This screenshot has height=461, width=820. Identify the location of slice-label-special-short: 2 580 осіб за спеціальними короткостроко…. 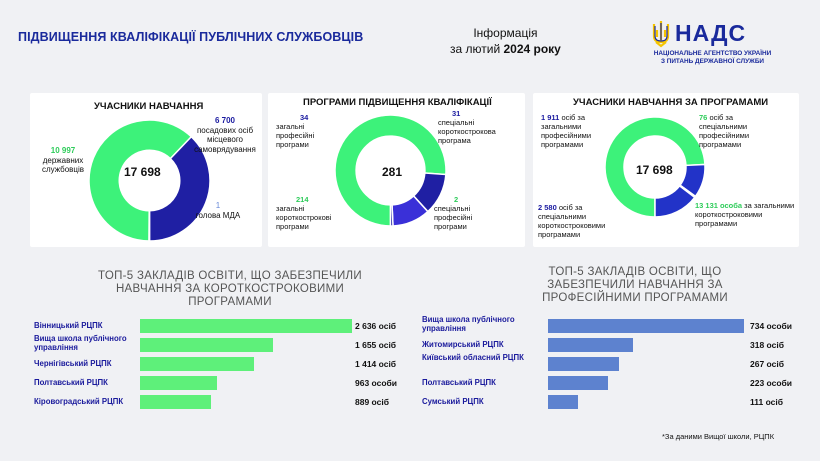
(578, 221).